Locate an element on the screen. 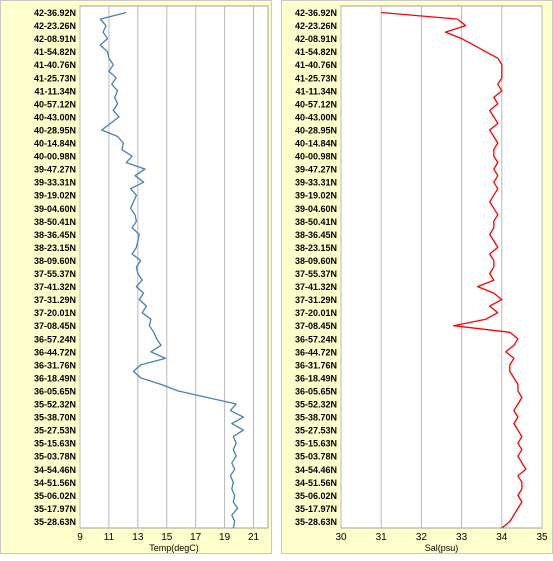  temp-x-tick-label: 9 is located at coordinates (80, 537).